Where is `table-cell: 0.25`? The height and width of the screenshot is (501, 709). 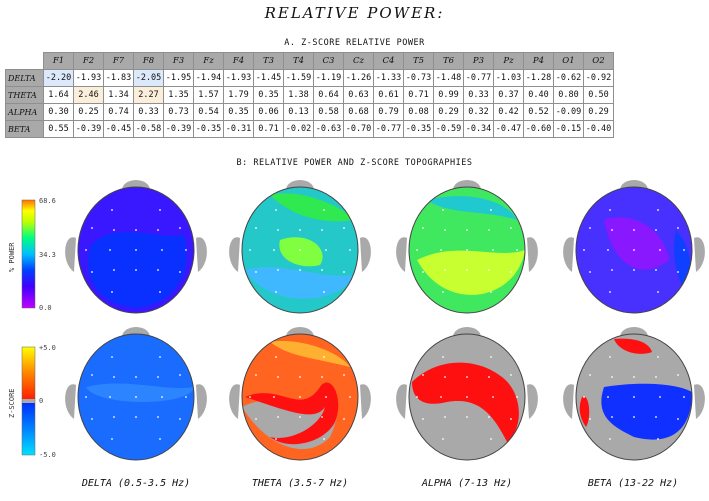 table-cell: 0.25 is located at coordinates (88, 112).